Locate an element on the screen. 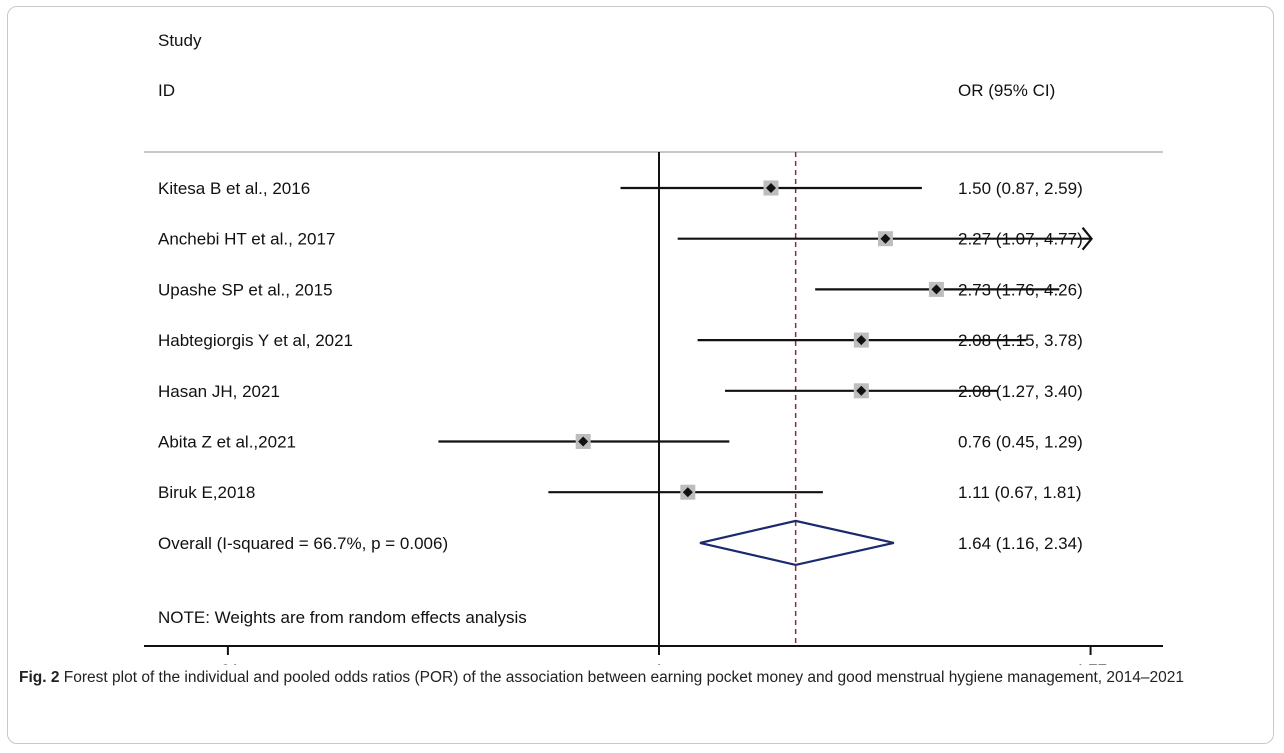 This screenshot has width=1284, height=753. caption-label: Fig. 2 is located at coordinates (39, 677).